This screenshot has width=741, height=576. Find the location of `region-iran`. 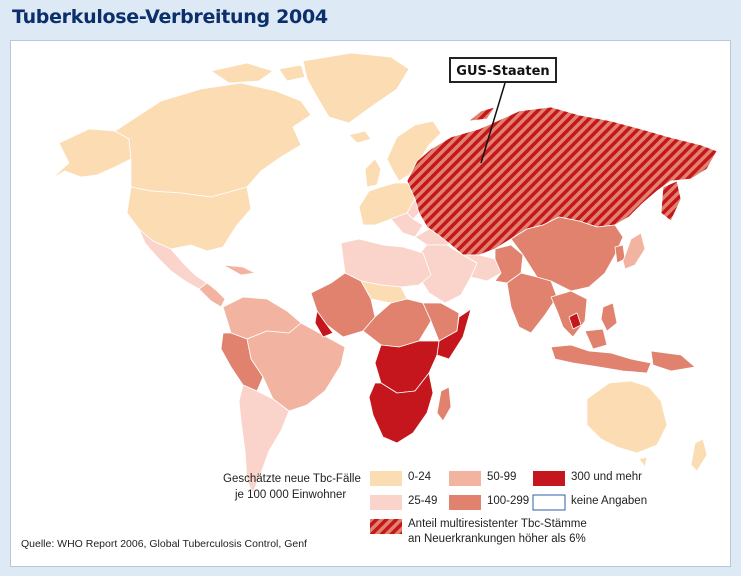

region-iran is located at coordinates (482, 268).